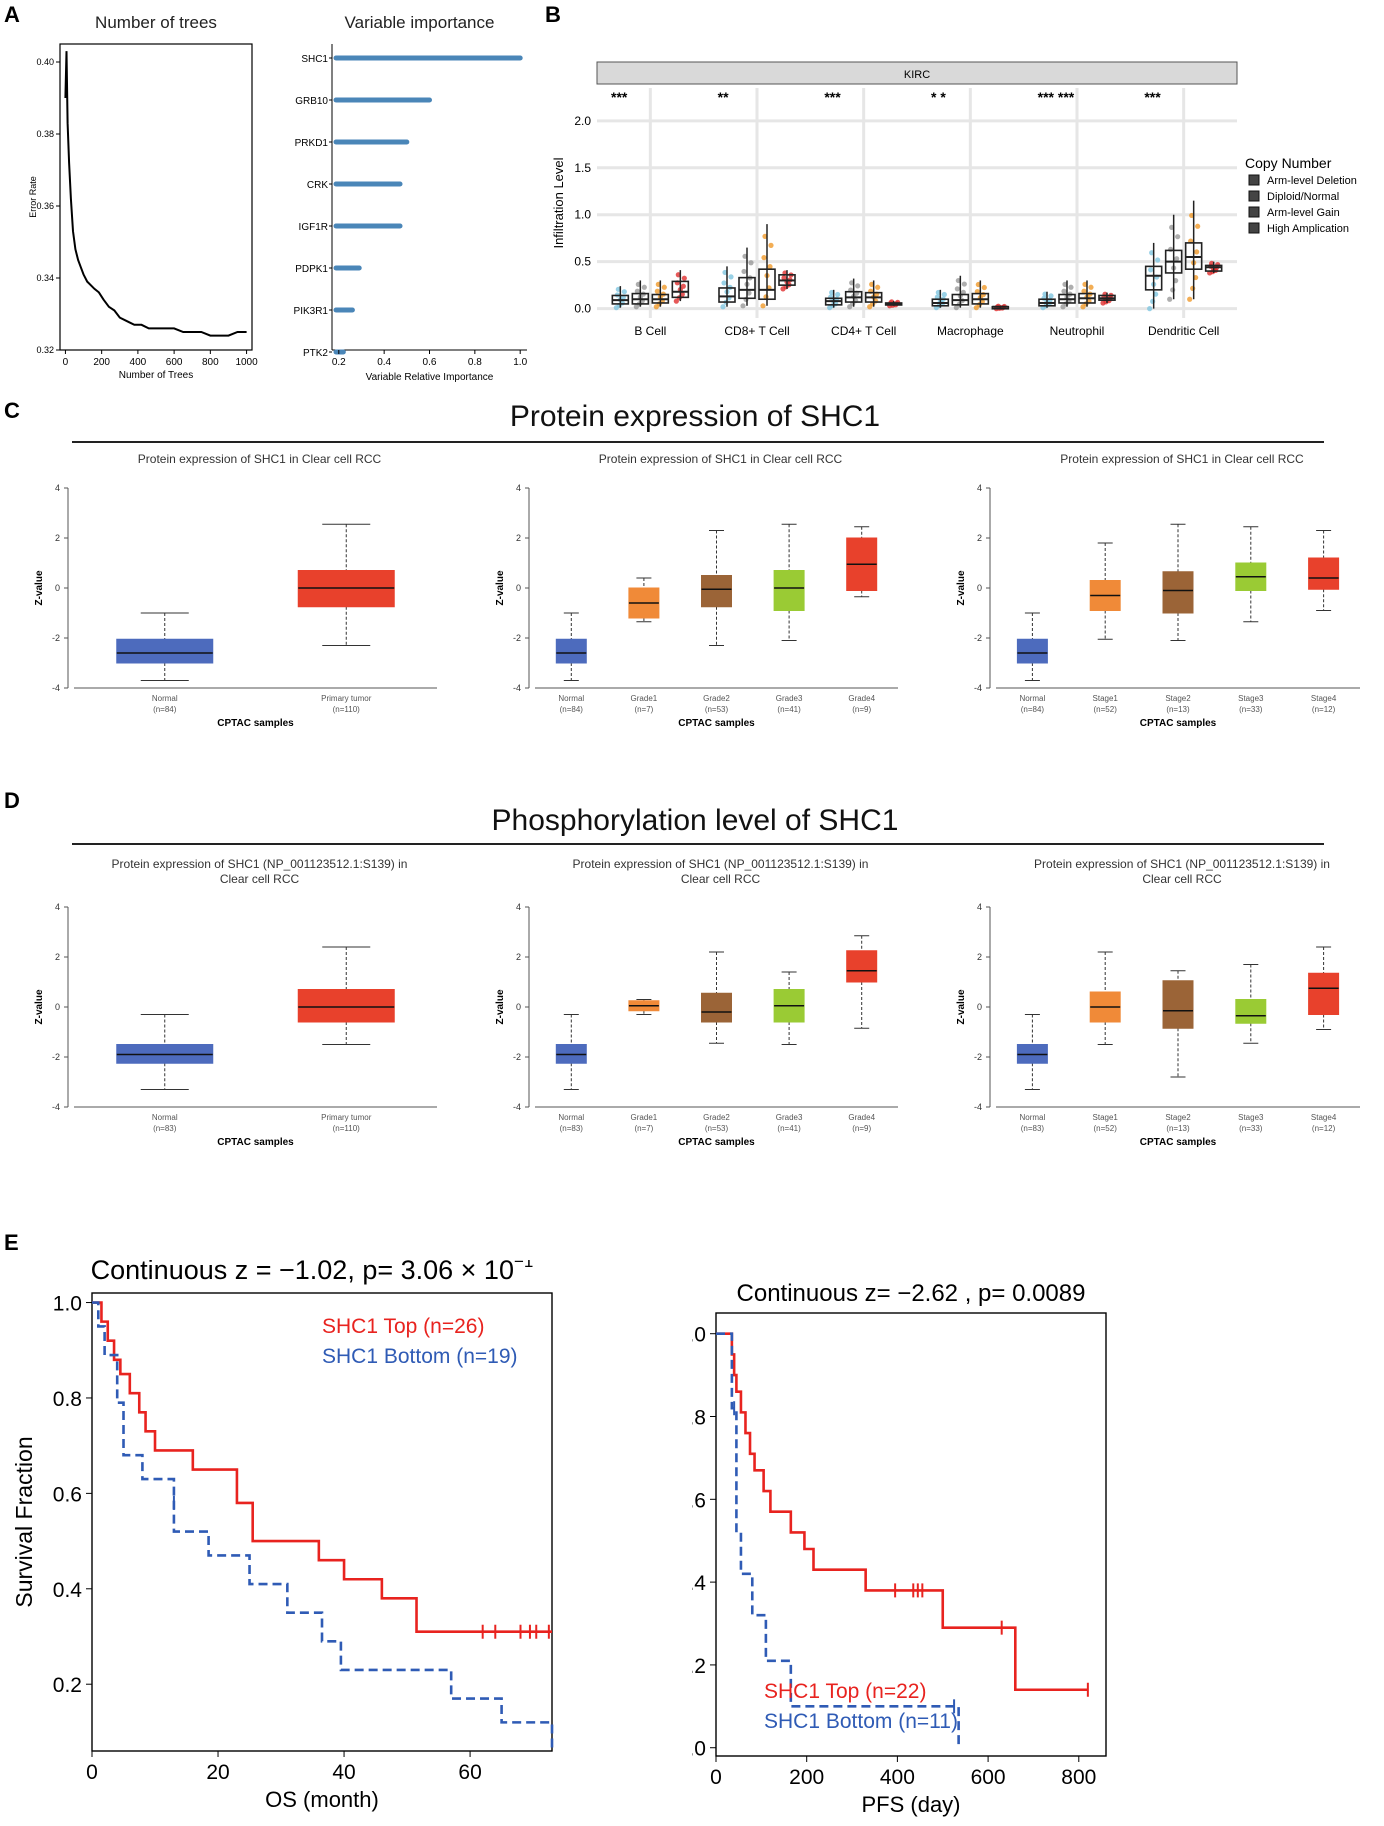  What do you see at coordinates (1324, 1128) in the screenshot?
I see `sample-count: (n=12)` at bounding box center [1324, 1128].